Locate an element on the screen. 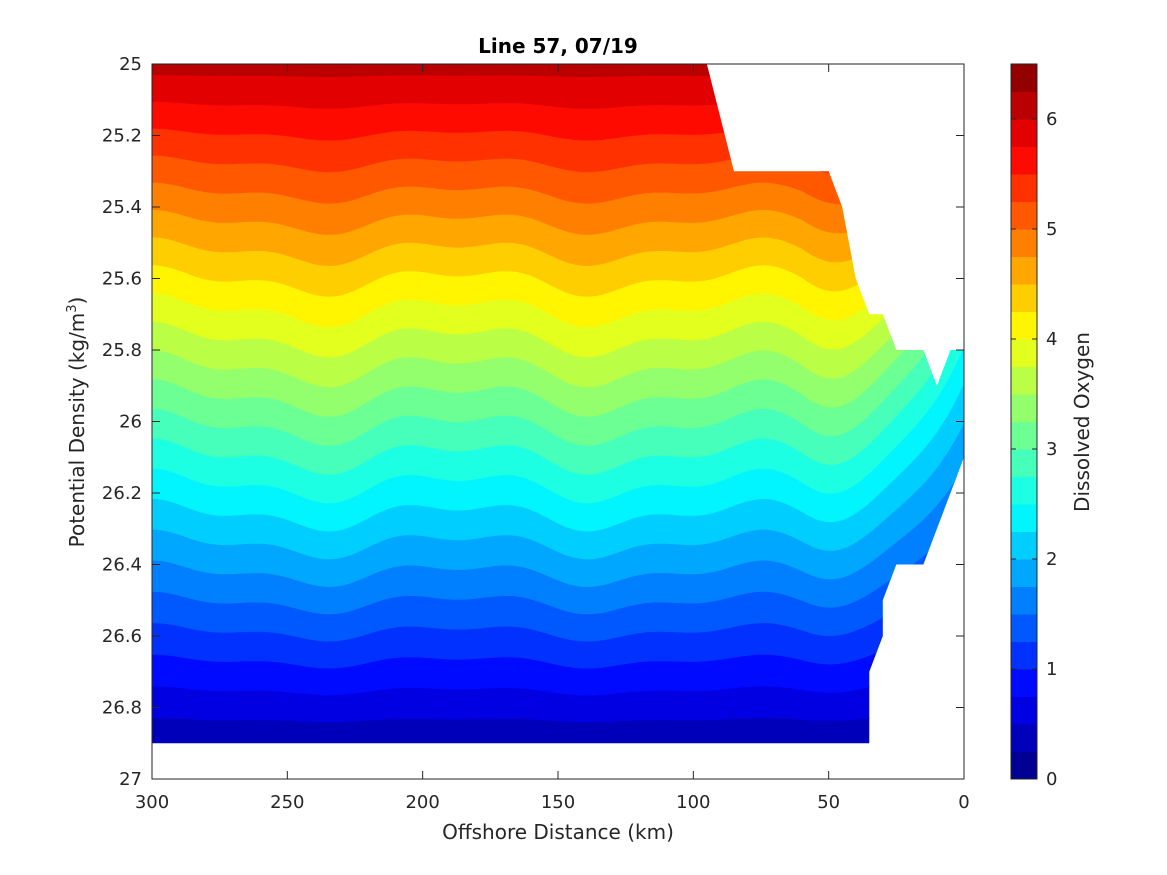  y-axis-label: Potential Density (kg/m3) is located at coordinates (77, 422).